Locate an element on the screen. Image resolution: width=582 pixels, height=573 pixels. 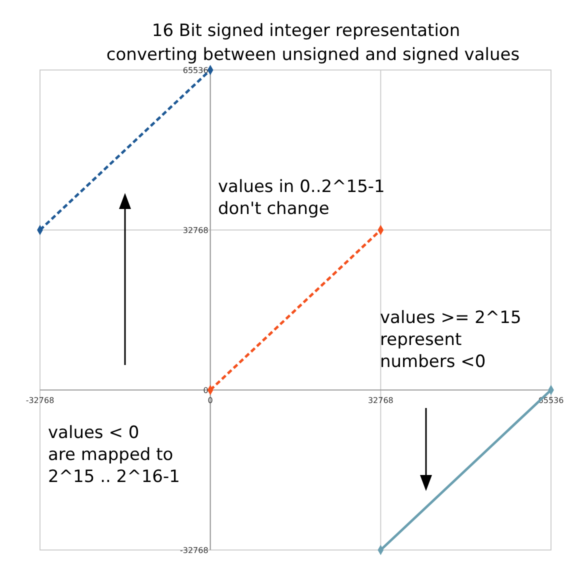
chart-title: 16 Bit signed integer representation is located at coordinates (306, 31).